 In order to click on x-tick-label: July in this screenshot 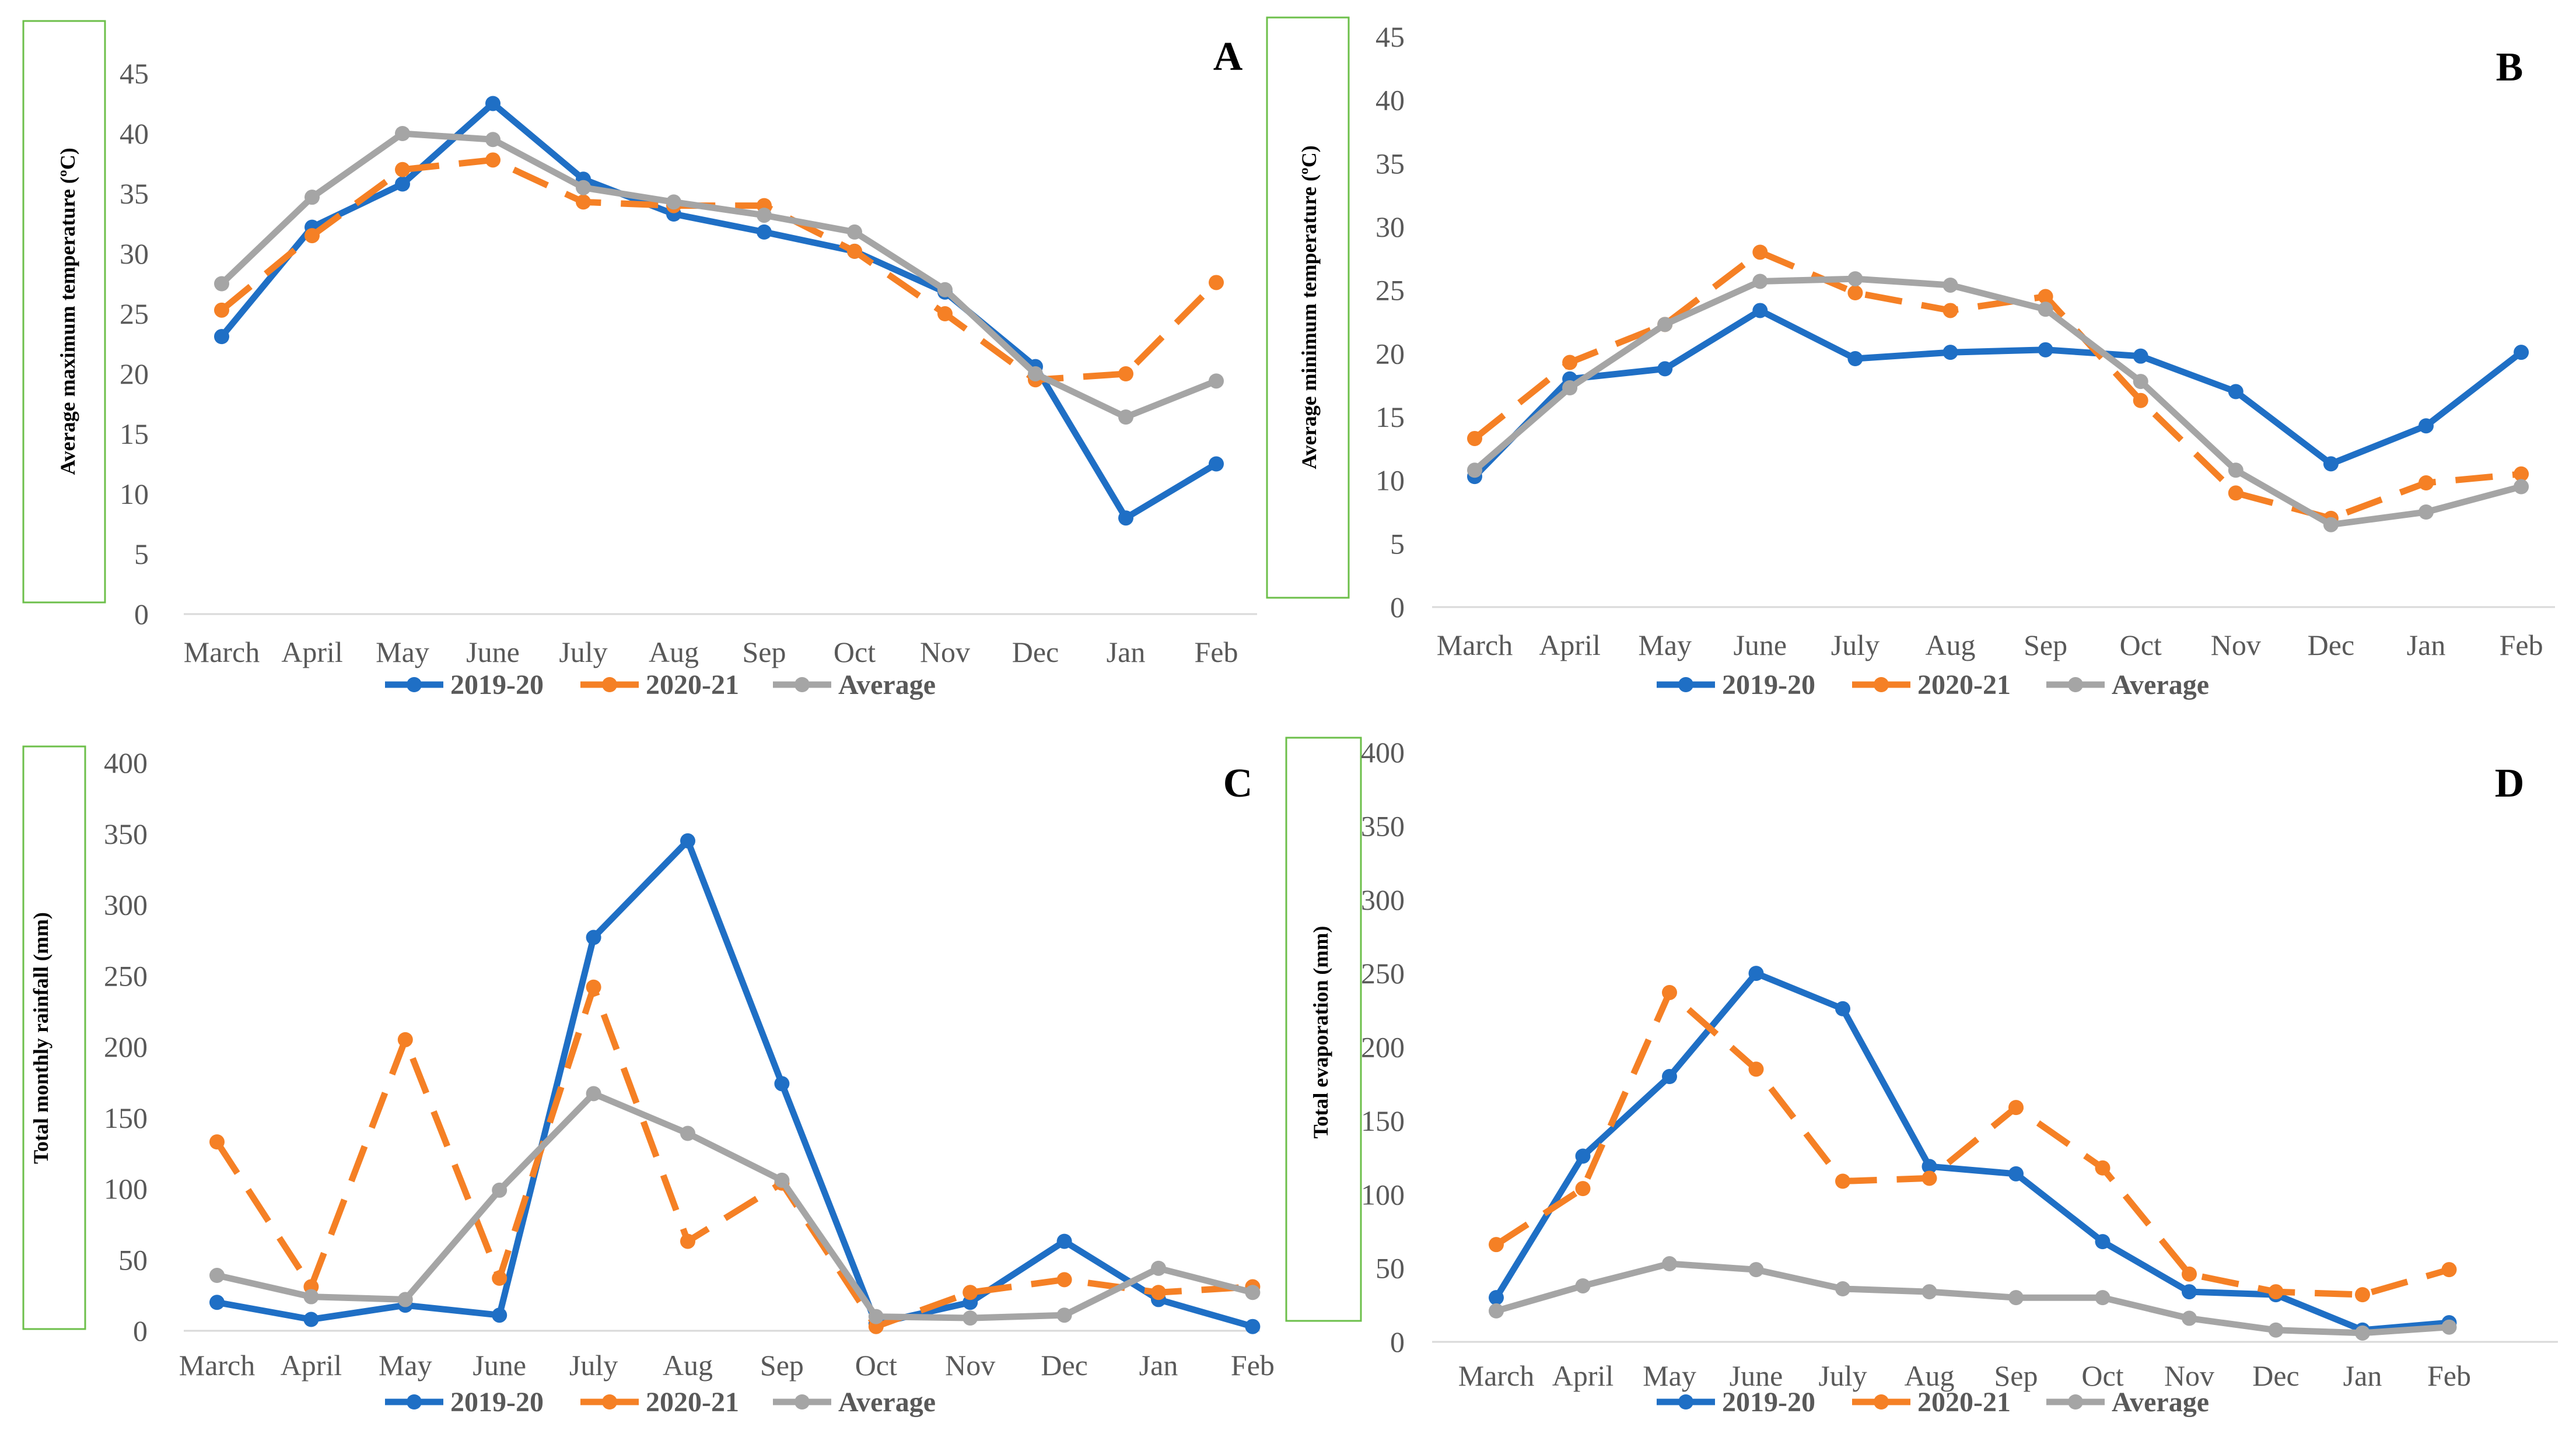, I will do `click(1842, 1375)`.